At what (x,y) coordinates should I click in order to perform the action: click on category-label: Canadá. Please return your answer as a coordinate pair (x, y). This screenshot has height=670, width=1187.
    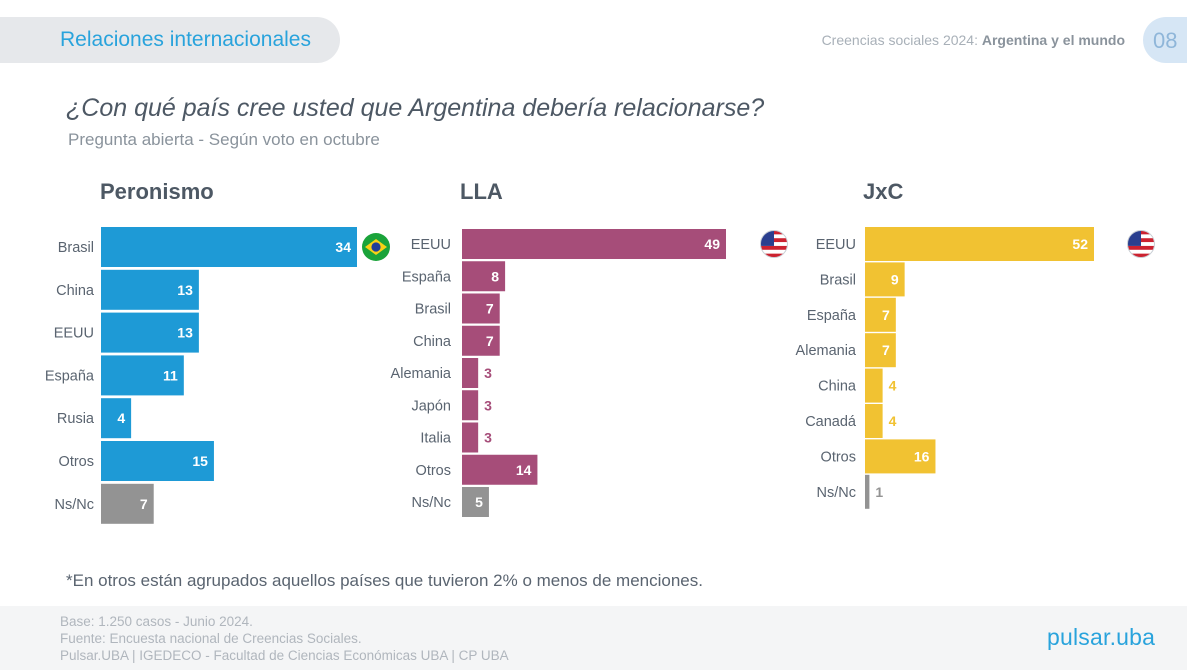
    Looking at the image, I should click on (831, 422).